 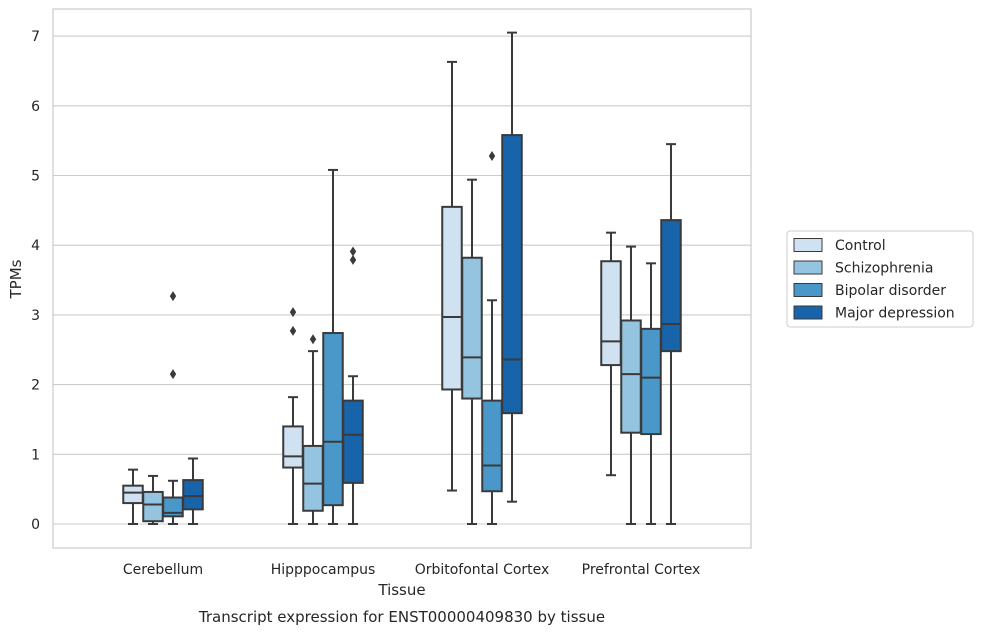 What do you see at coordinates (16, 279) in the screenshot?
I see `y-axis-title: TPMs` at bounding box center [16, 279].